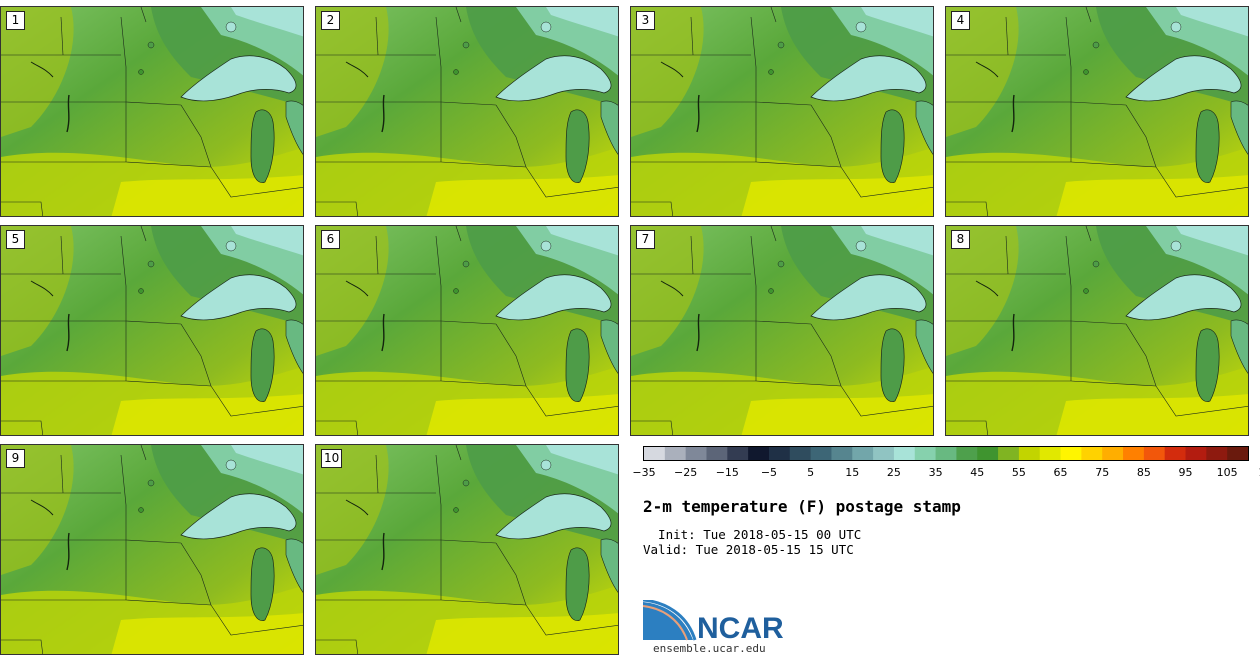 The height and width of the screenshot is (657, 1260). I want to click on colorbar-tick-label: −5, so click(769, 472).